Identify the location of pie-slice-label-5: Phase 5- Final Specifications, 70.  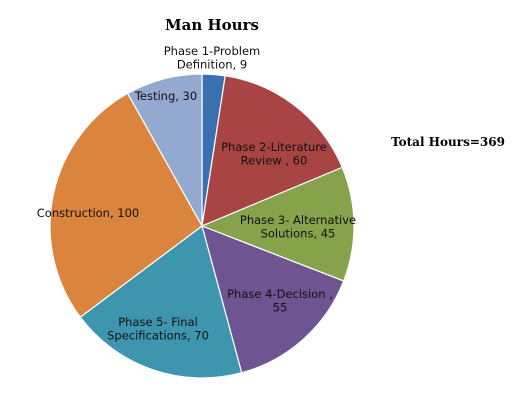
(158, 329).